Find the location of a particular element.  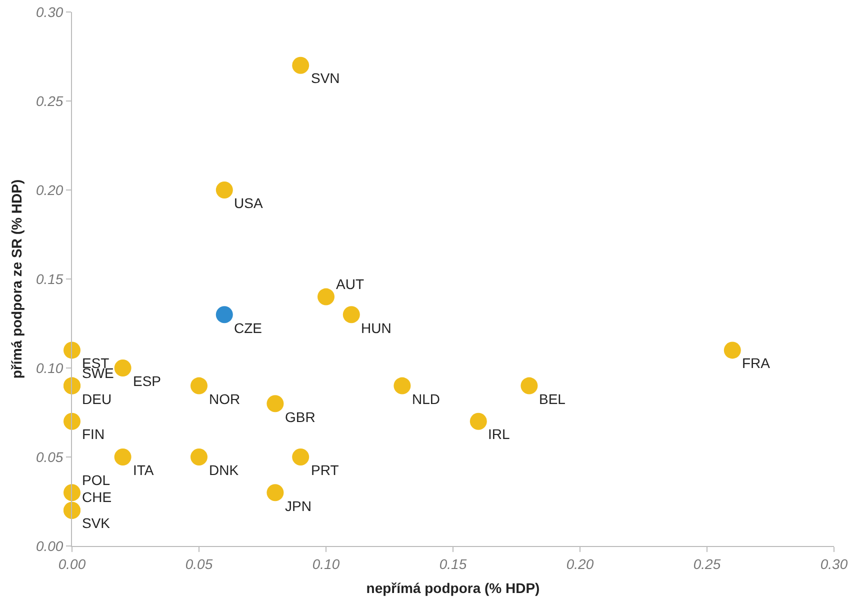

x-tick-label: 0.00 is located at coordinates (72, 564).